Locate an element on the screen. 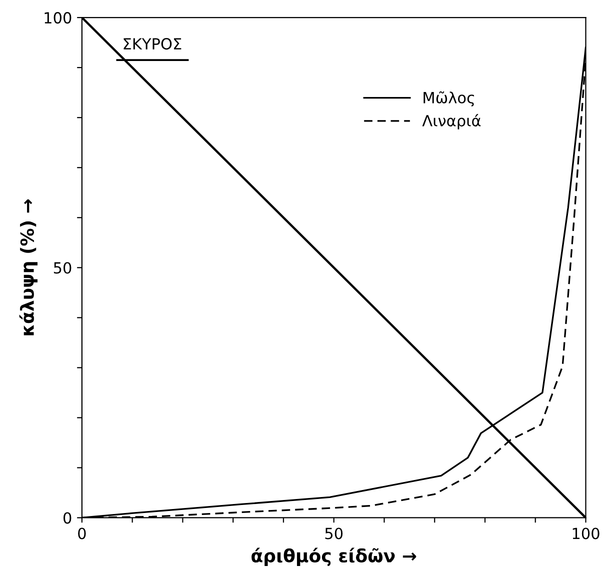 This screenshot has height=585, width=607. x-tick-label: 50 is located at coordinates (334, 534).